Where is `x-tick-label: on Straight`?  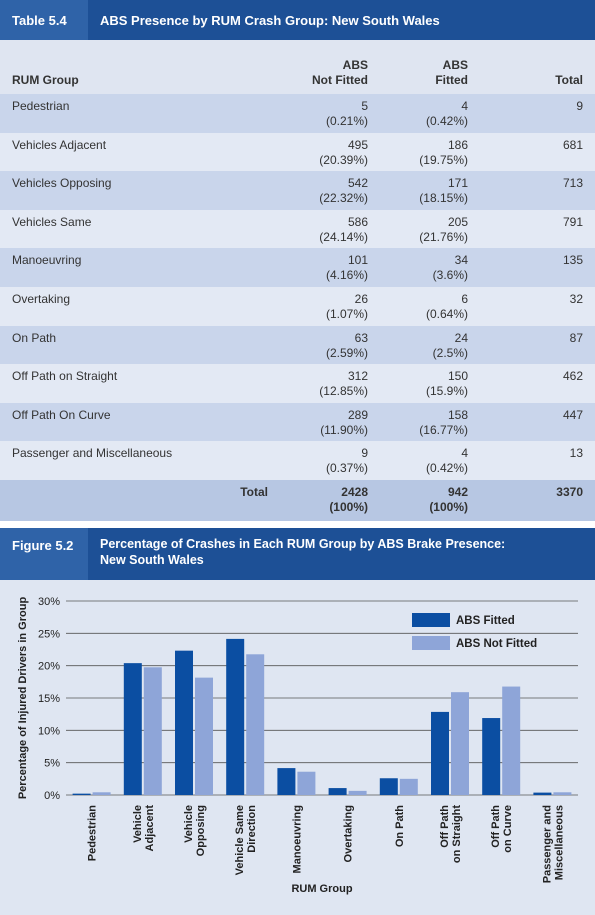 x-tick-label: on Straight is located at coordinates (457, 834).